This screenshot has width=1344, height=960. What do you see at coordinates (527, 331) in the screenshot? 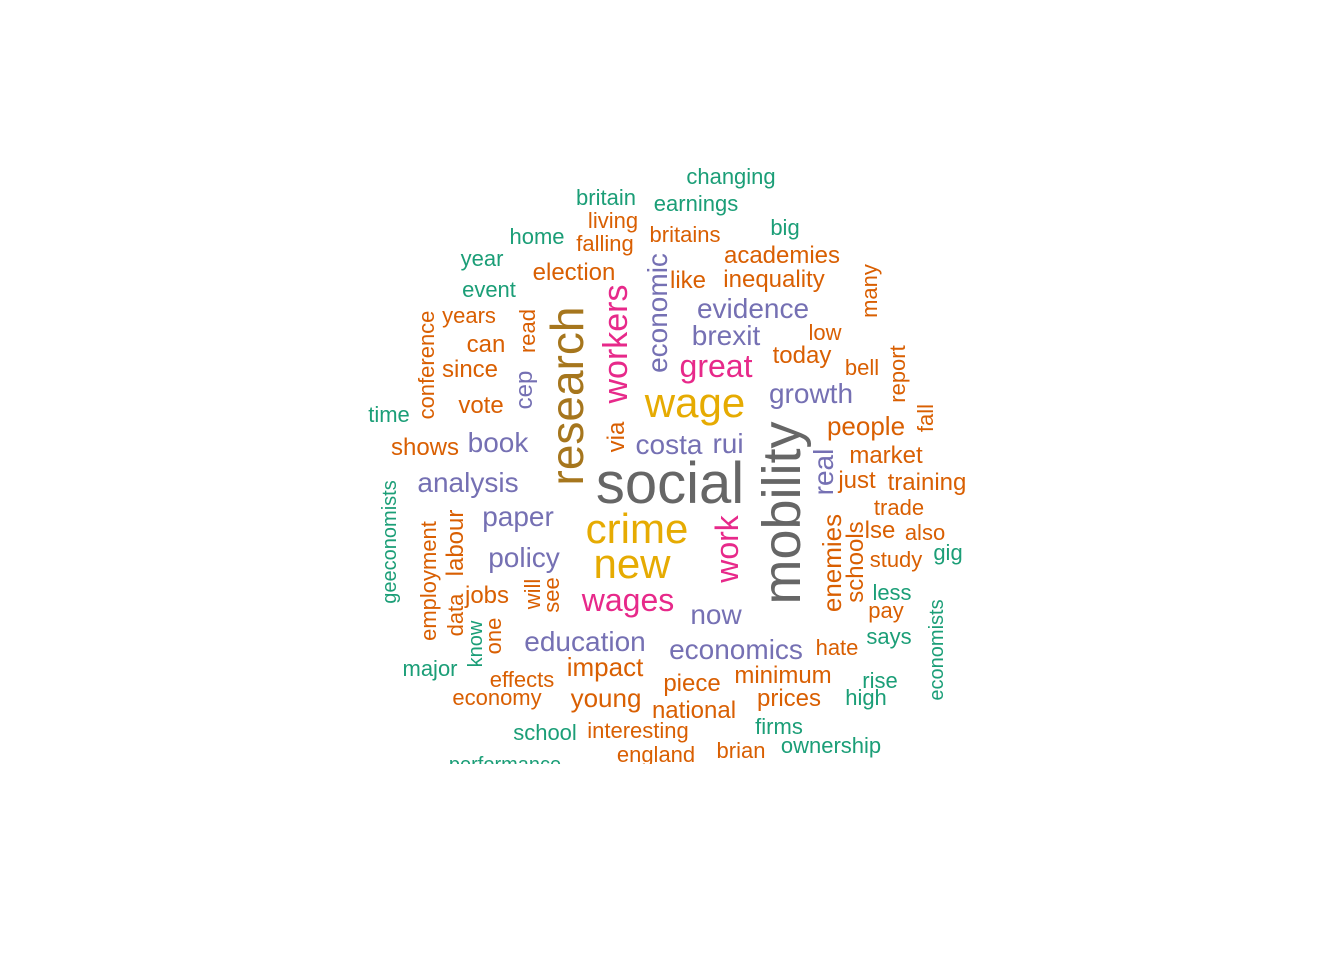
I see `word-read: read` at bounding box center [527, 331].